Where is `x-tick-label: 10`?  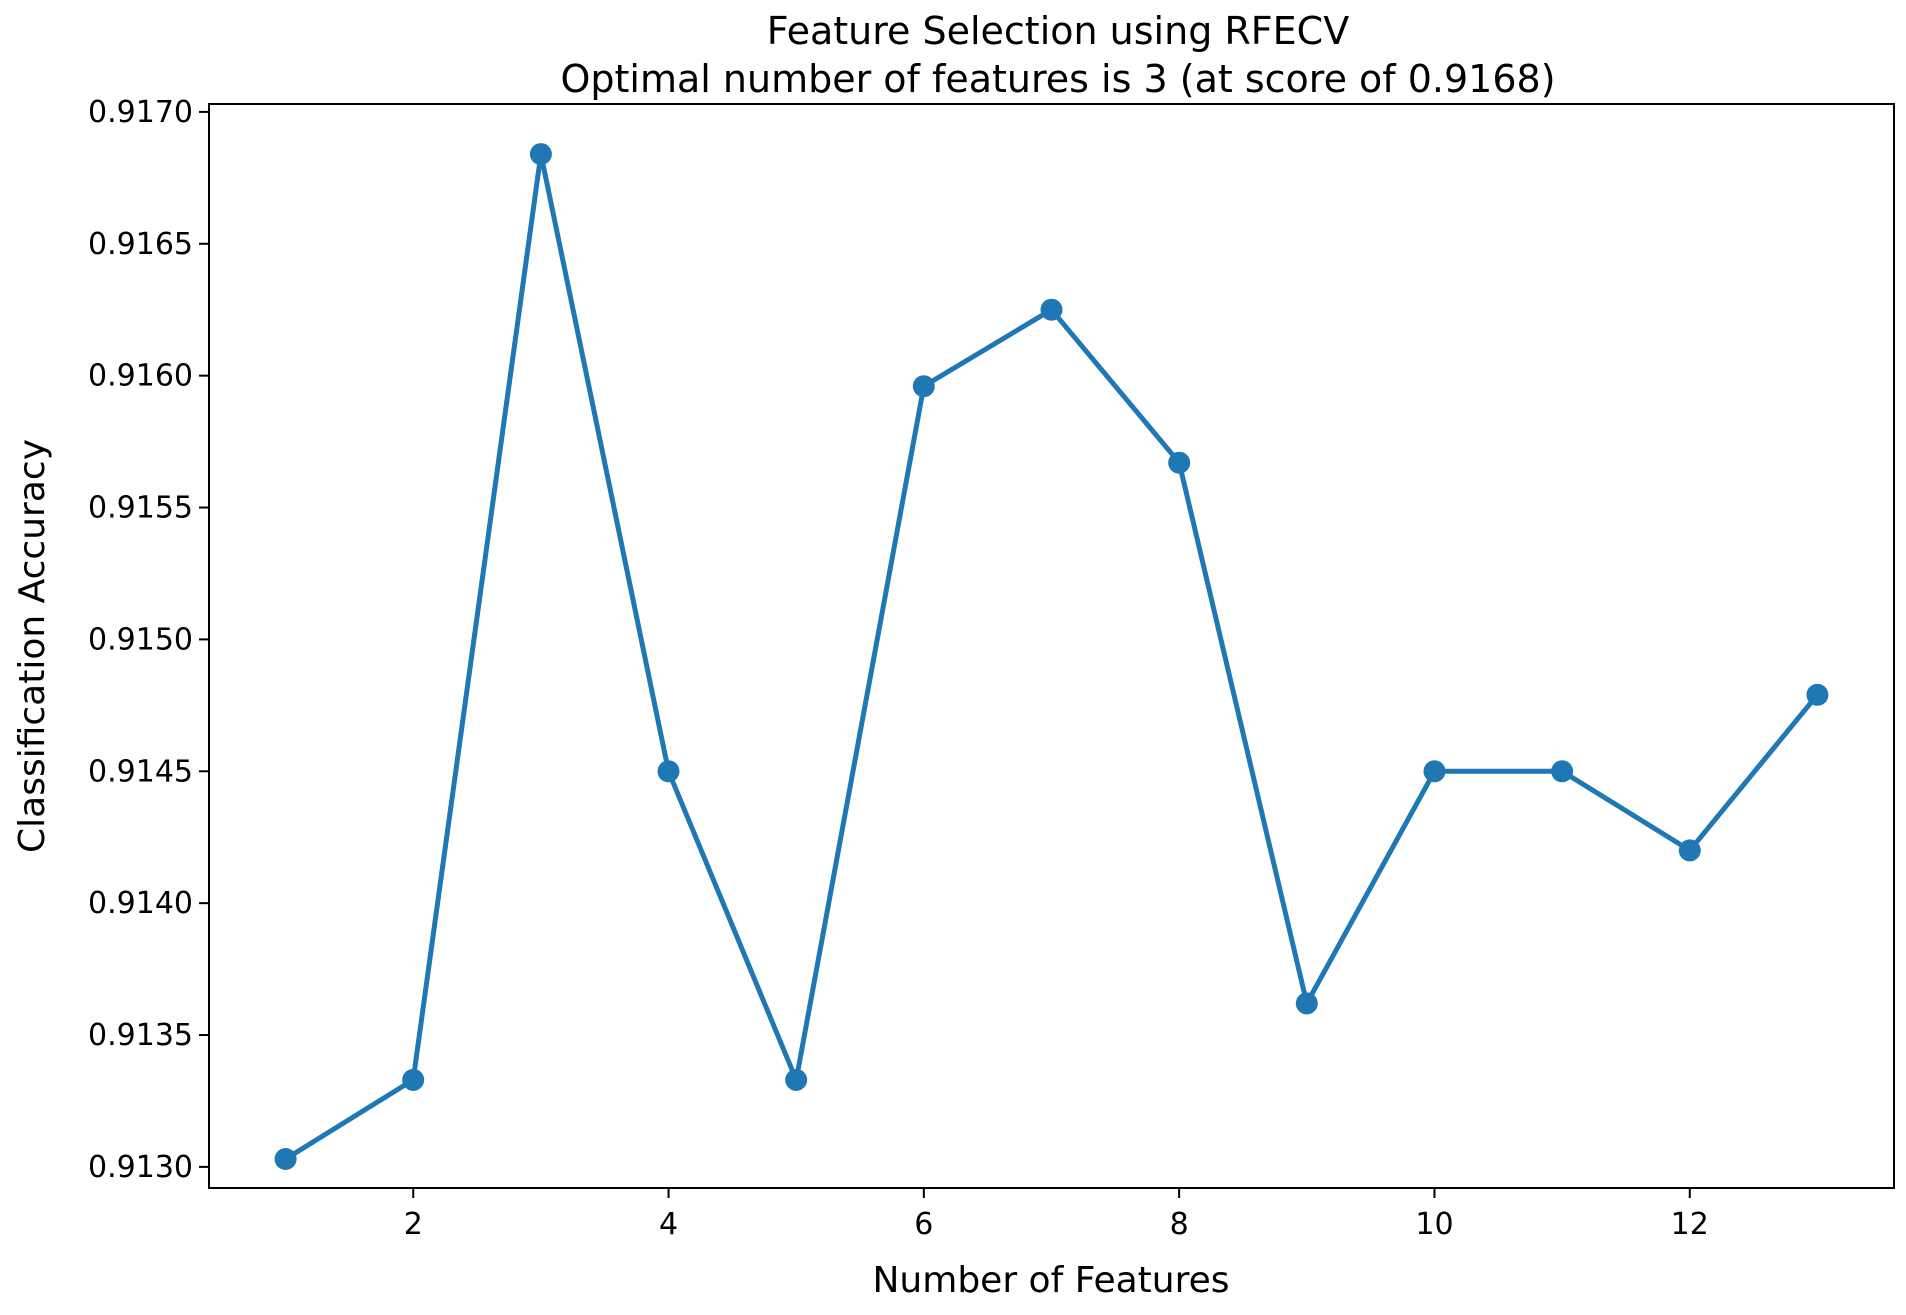
x-tick-label: 10 is located at coordinates (1434, 1224).